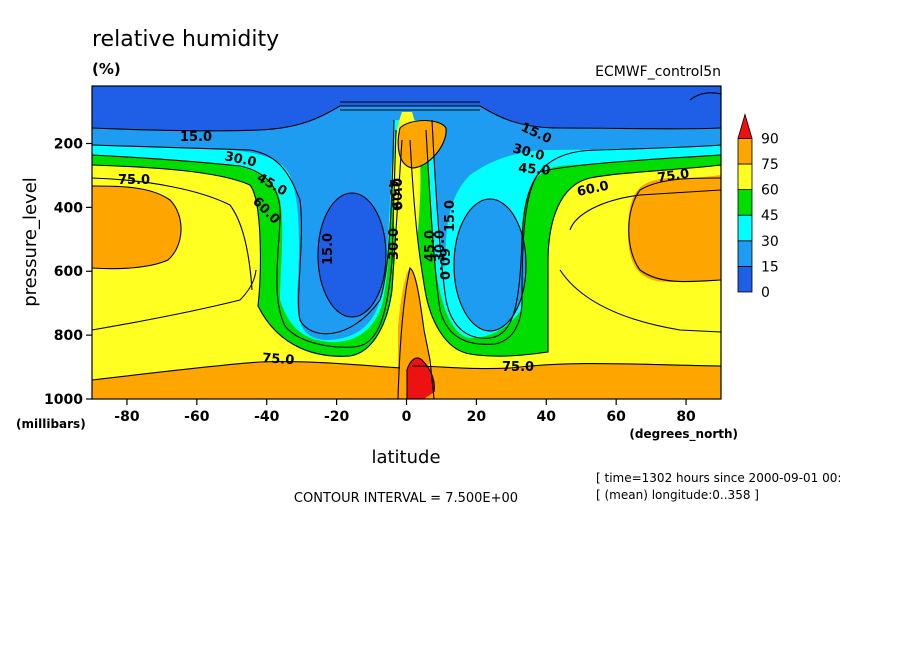 The width and height of the screenshot is (904, 654). Describe the element at coordinates (267, 417) in the screenshot. I see `x-tick-label: -40` at that location.